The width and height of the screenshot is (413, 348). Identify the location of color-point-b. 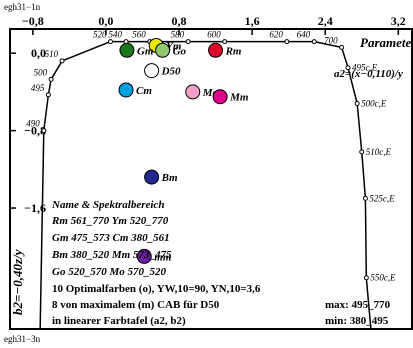
(152, 177).